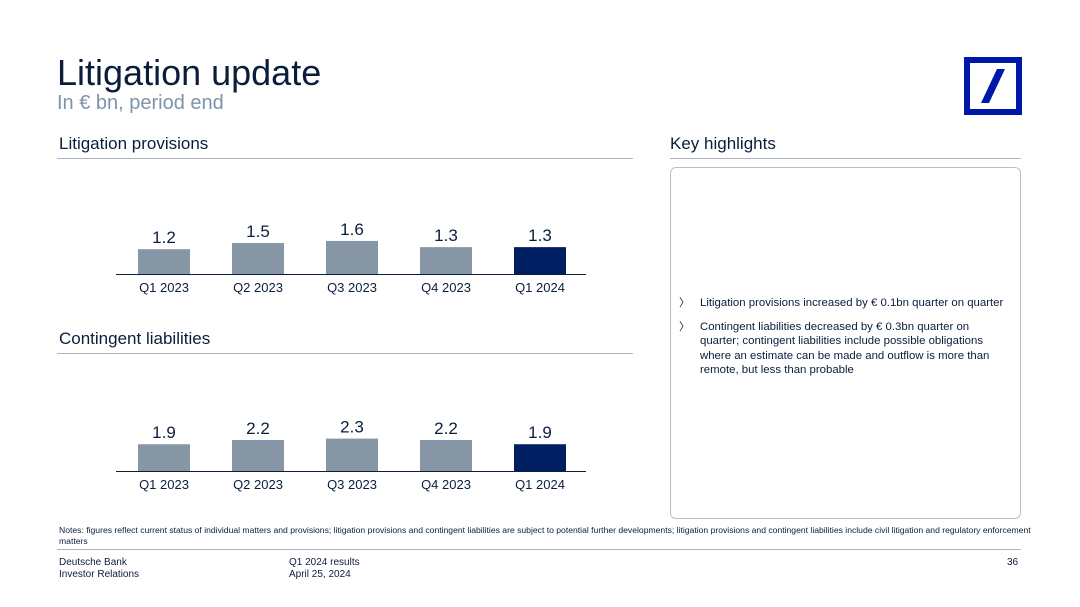 Image resolution: width=1080 pixels, height=607 pixels. What do you see at coordinates (164, 237) in the screenshot?
I see `data-label: 1.2` at bounding box center [164, 237].